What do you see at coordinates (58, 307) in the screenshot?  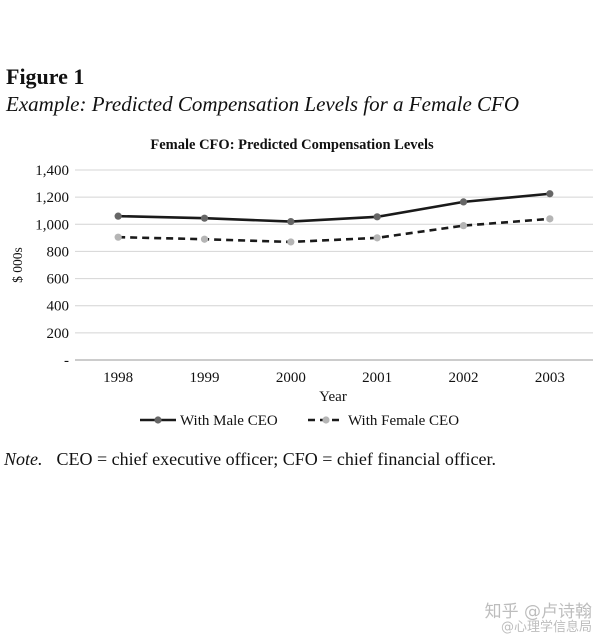 I see `y-tick-label: 400` at bounding box center [58, 307].